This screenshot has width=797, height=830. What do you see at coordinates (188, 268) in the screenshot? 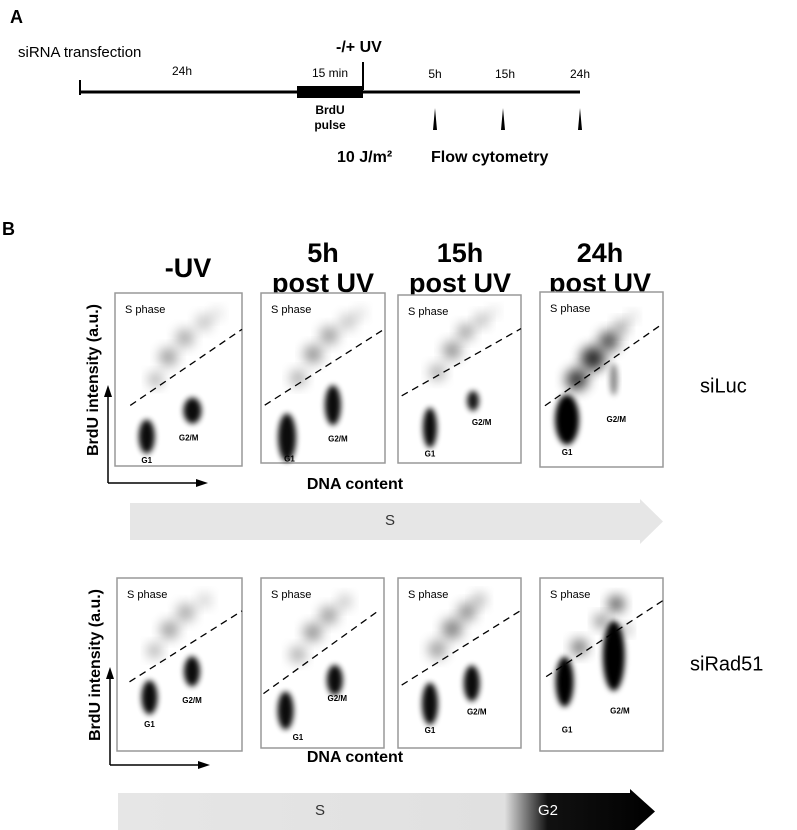
I see `column-header: -UV` at bounding box center [188, 268].